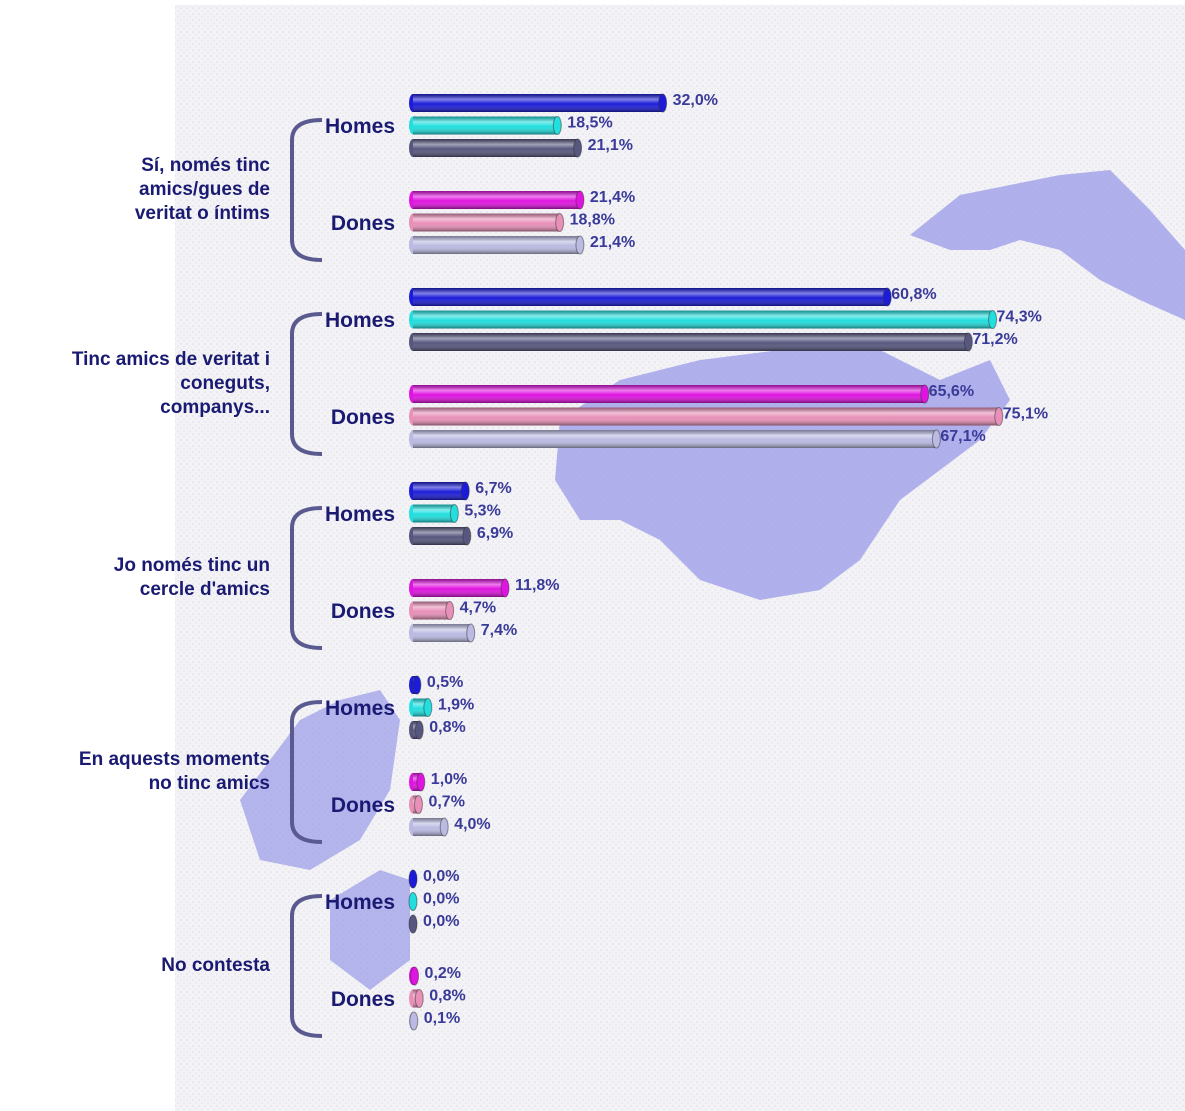 Image resolution: width=1185 pixels, height=1111 pixels. Describe the element at coordinates (1025, 414) in the screenshot. I see `value-label: 75,1%` at that location.